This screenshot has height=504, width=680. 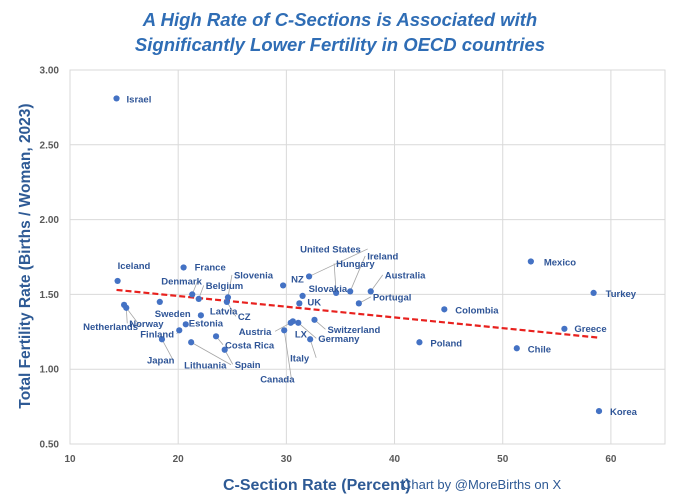 What do you see at coordinates (539, 349) in the screenshot?
I see `data-label: Chile` at bounding box center [539, 349].